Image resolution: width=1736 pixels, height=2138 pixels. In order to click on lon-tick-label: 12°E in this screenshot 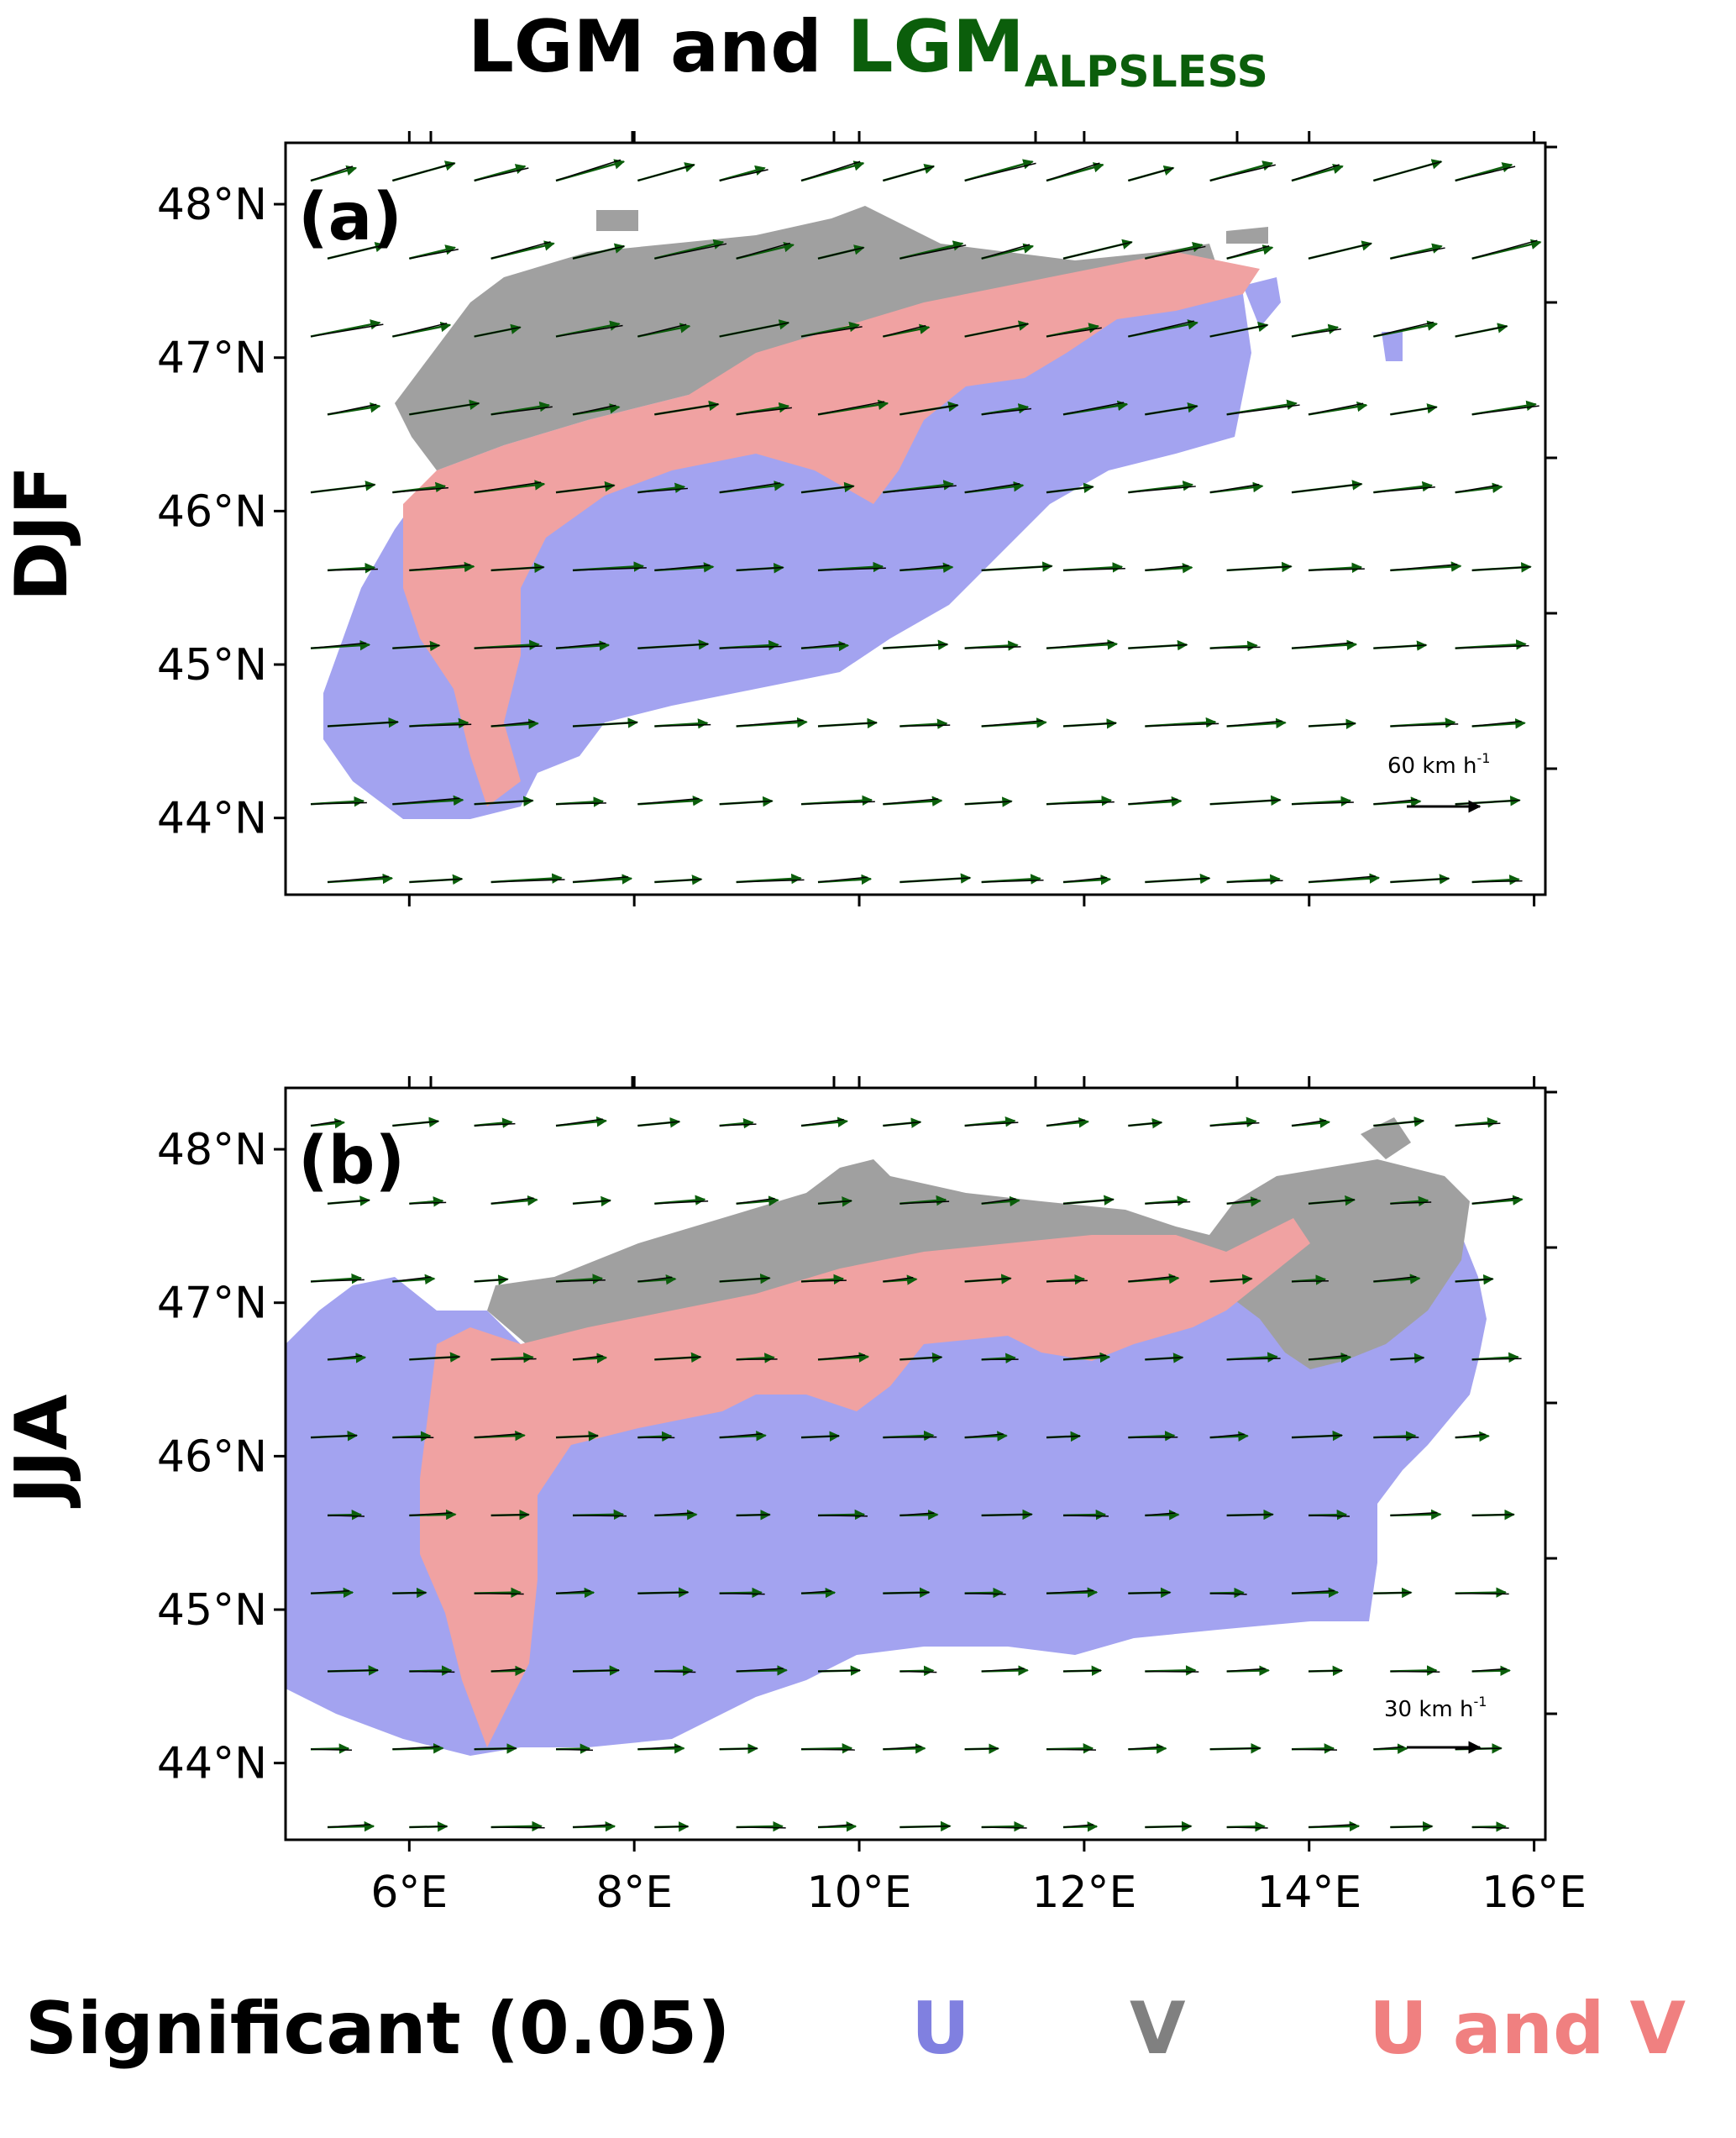, I will do `click(1083, 1892)`.